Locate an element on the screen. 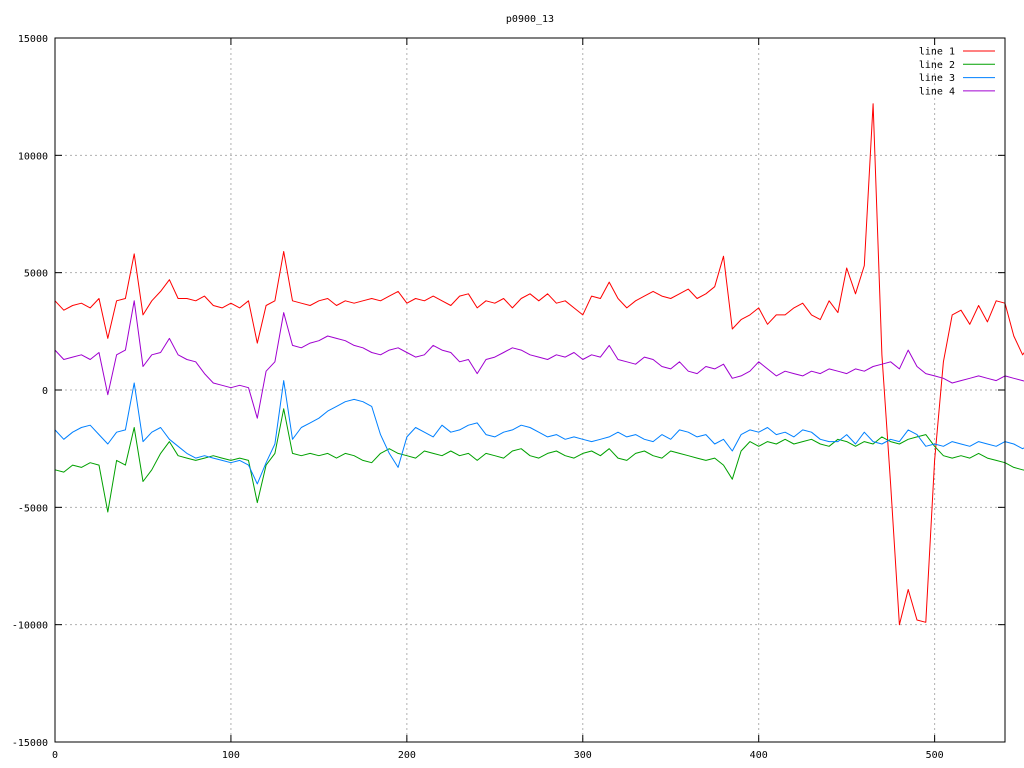 This screenshot has height=768, width=1024. x-tick-label: 100 is located at coordinates (231, 755).